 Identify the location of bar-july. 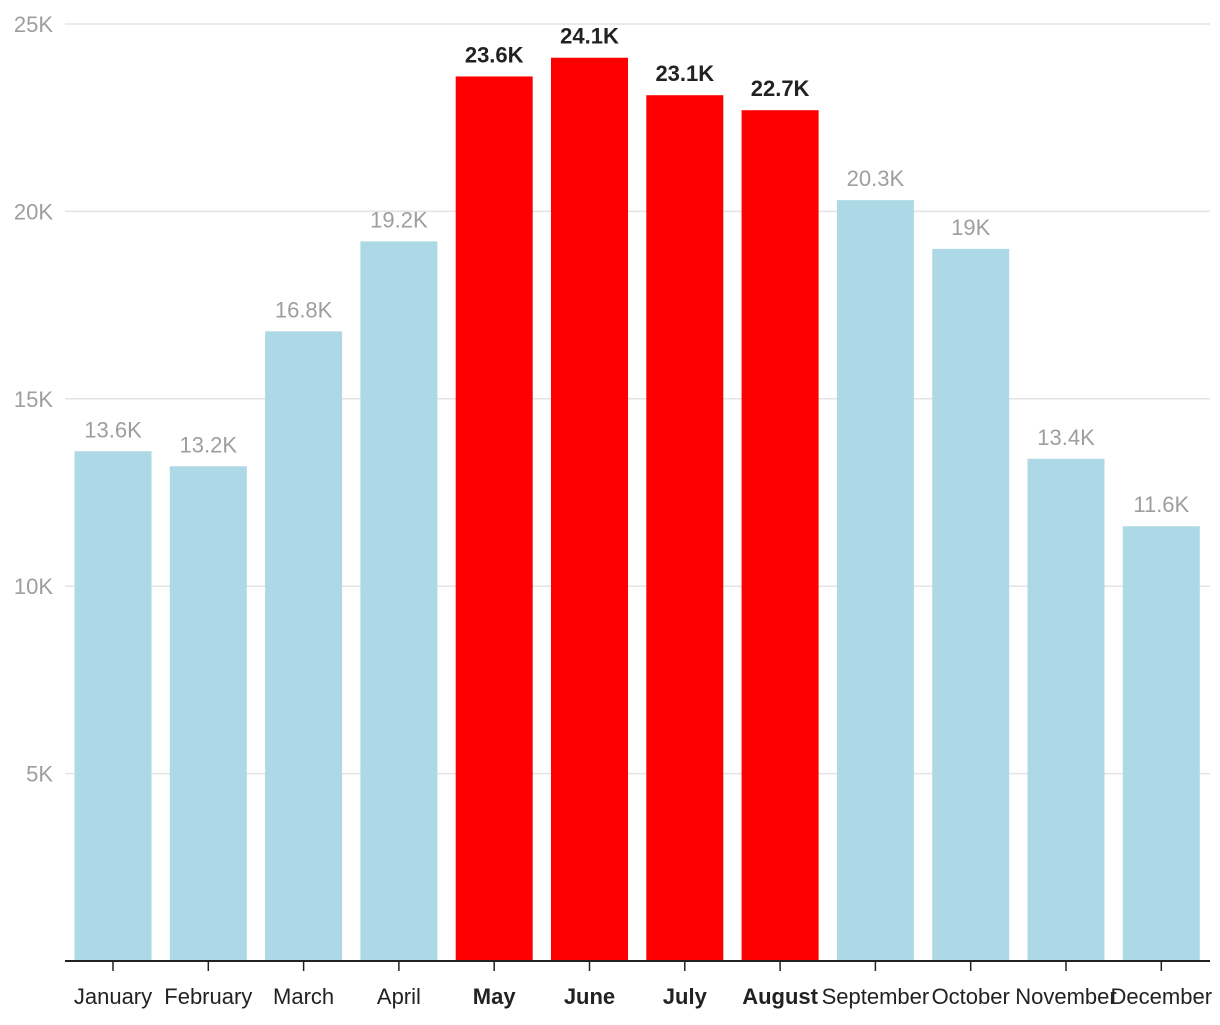
(685, 528).